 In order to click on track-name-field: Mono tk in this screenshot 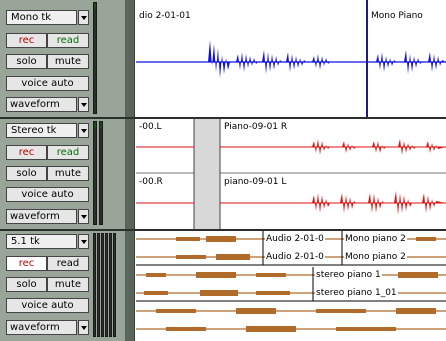, I will do `click(41, 17)`.